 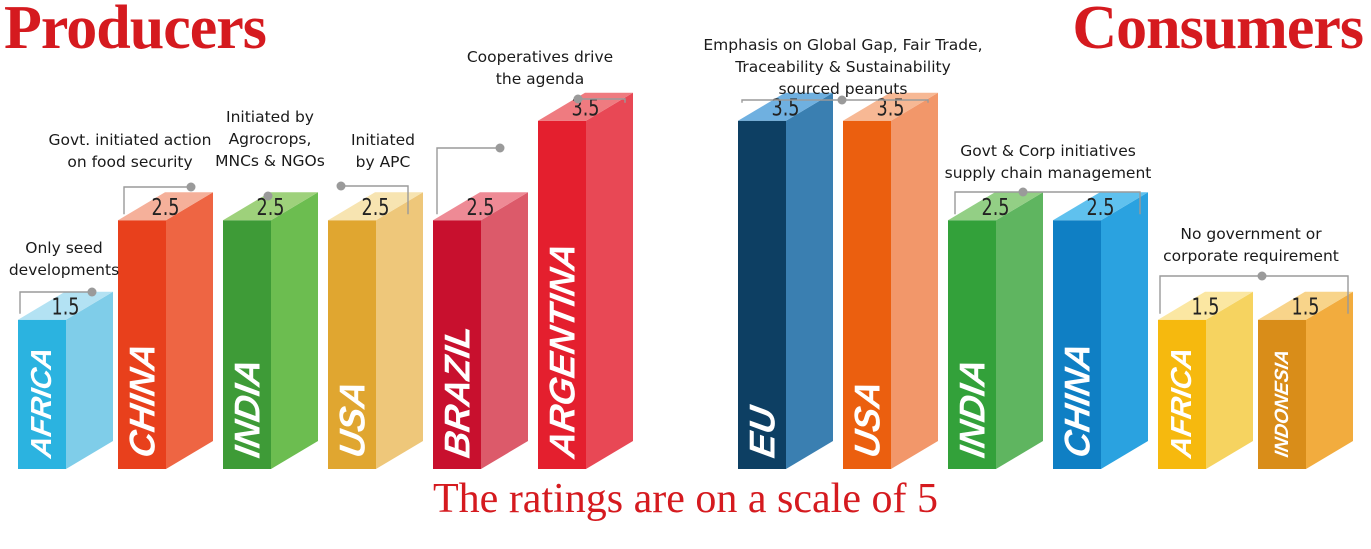 I want to click on consumers-usa-category-label: USA, so click(x=867, y=418).